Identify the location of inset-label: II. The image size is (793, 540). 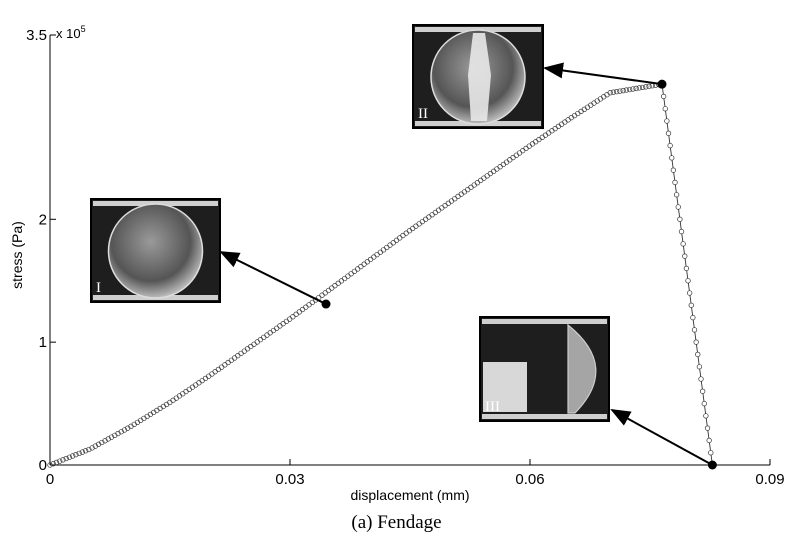
(423, 114).